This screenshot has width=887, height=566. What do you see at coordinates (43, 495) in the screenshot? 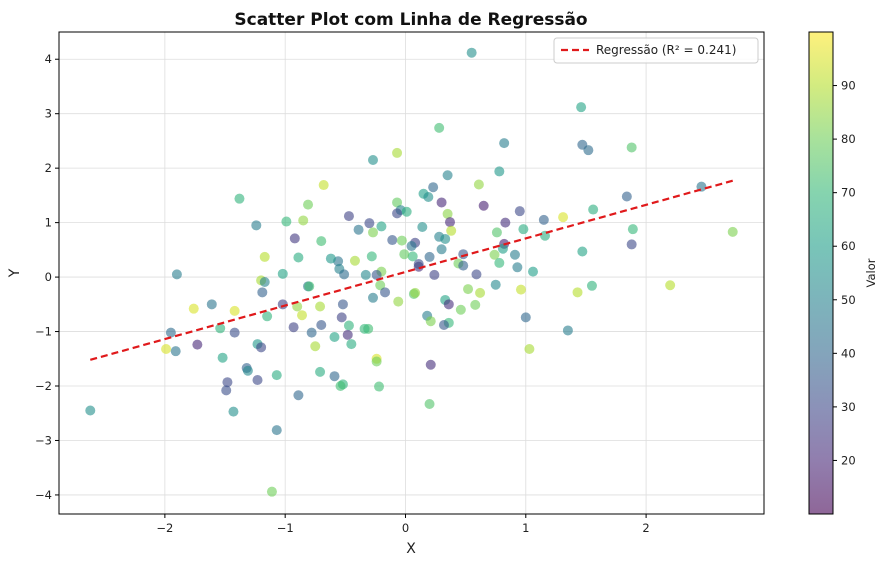
I see `y-tick-label: −4` at bounding box center [43, 495].